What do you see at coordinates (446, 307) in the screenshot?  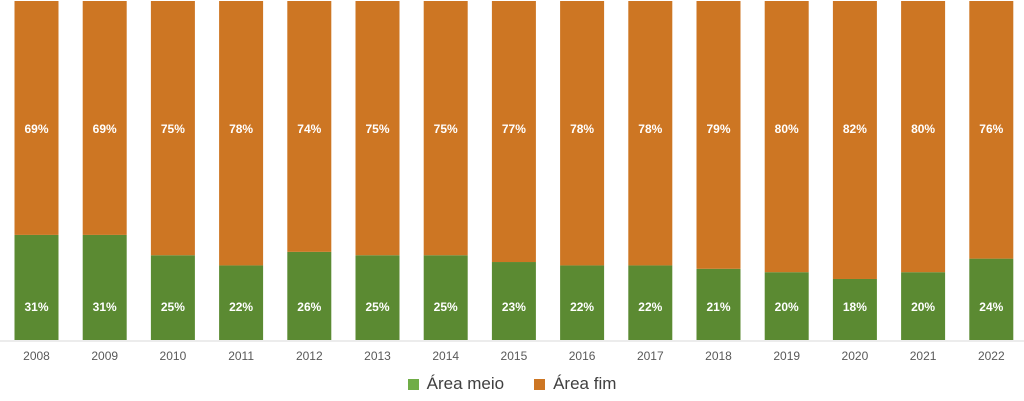 I see `data-label-area-meio-2014: 25%` at bounding box center [446, 307].